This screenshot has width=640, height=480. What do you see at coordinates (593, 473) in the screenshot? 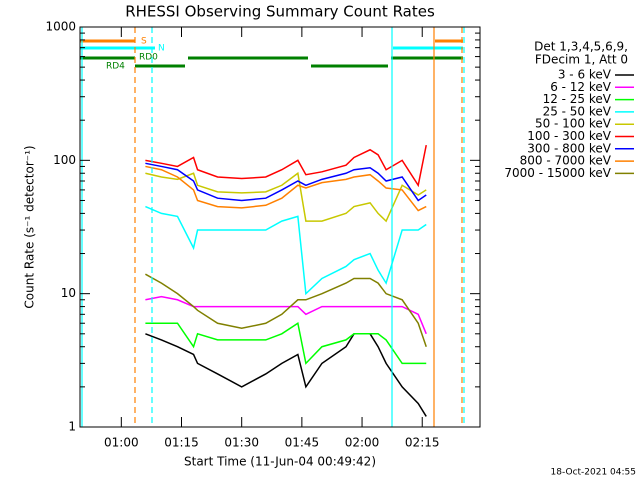
I see `footer: 18-Oct-2021 04:55` at bounding box center [593, 473].